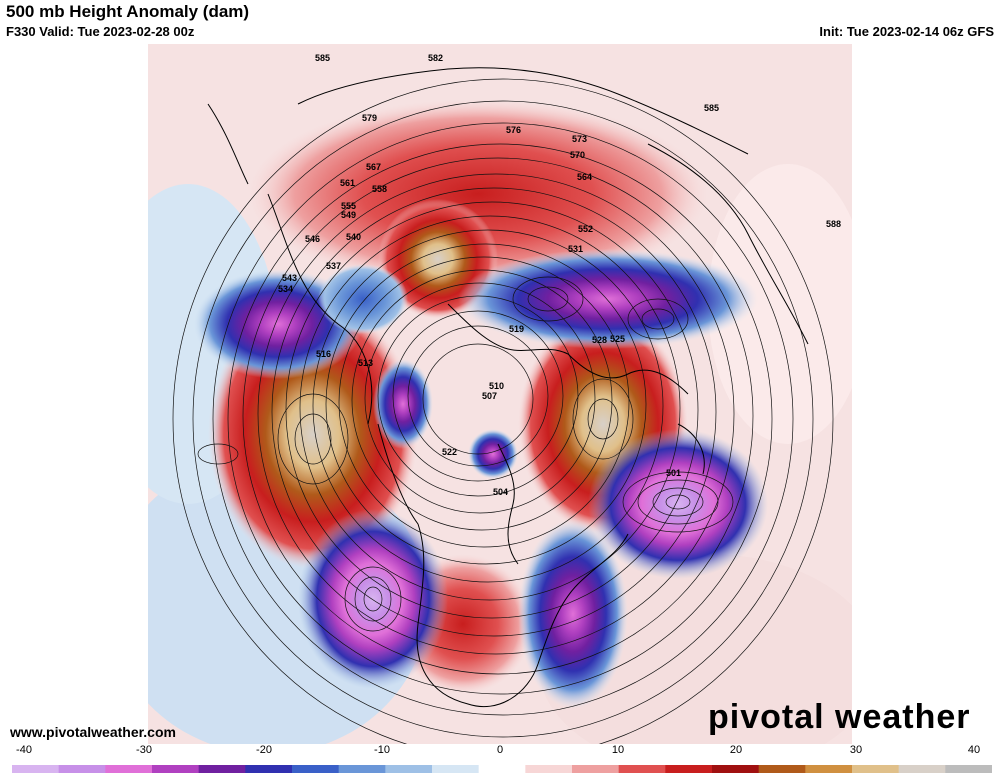 The height and width of the screenshot is (778, 1000). Describe the element at coordinates (974, 750) in the screenshot. I see `colorbar-tick: 40` at that location.